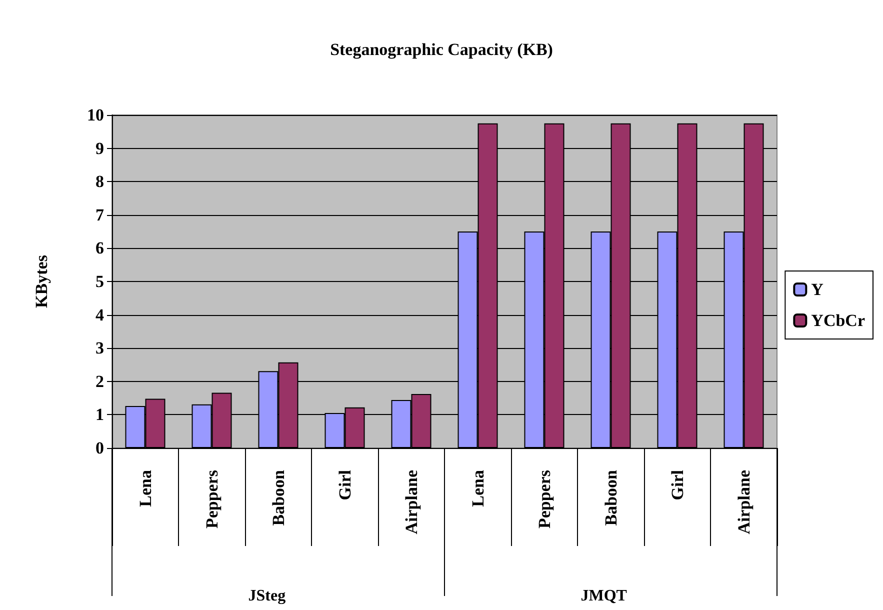 This screenshot has height=610, width=883. What do you see at coordinates (100, 248) in the screenshot?
I see `y-tick-label: 6` at bounding box center [100, 248].